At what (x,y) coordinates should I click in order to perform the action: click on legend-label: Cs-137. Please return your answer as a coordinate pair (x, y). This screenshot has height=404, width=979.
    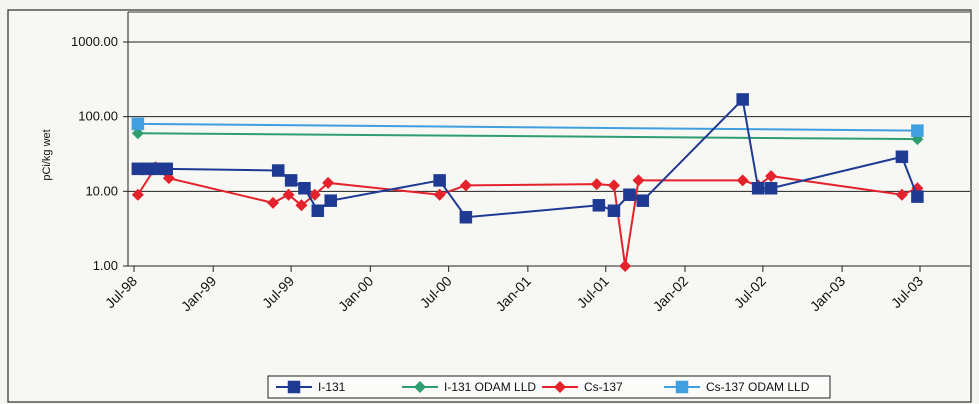
    Looking at the image, I should click on (603, 387).